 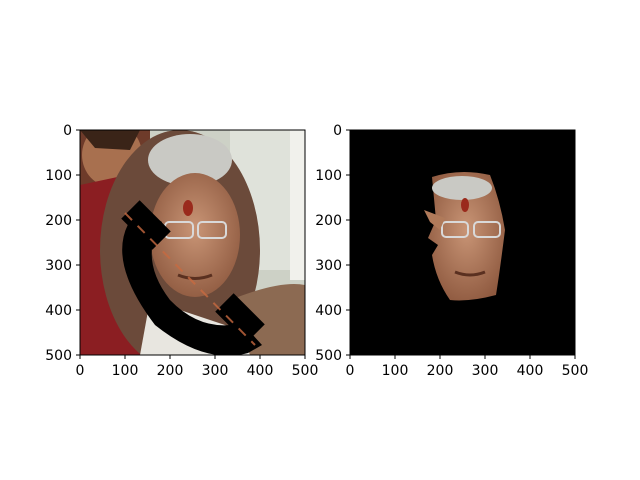 What do you see at coordinates (395, 371) in the screenshot?
I see `right-x-tick-label: 100` at bounding box center [395, 371].